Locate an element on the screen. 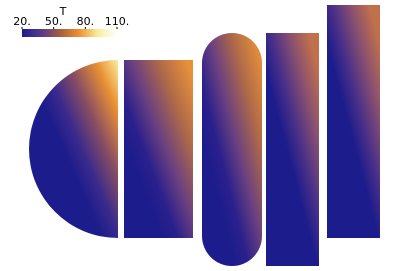 The height and width of the screenshot is (271, 407). colorbar-tick-label: 50. is located at coordinates (54, 21).